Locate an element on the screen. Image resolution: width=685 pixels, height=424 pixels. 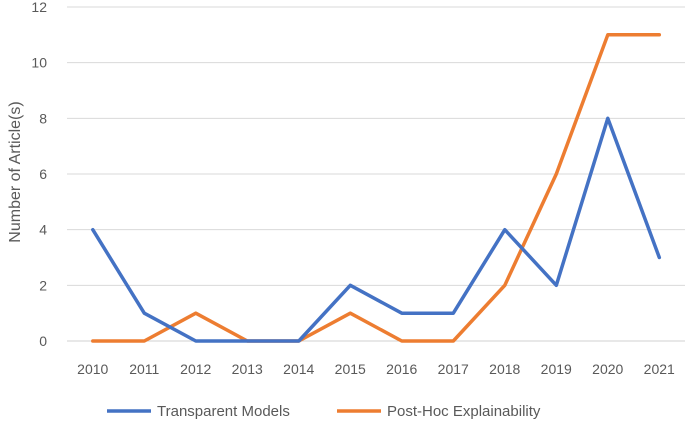
y-tick-label-6: 6 is located at coordinates (43, 174).